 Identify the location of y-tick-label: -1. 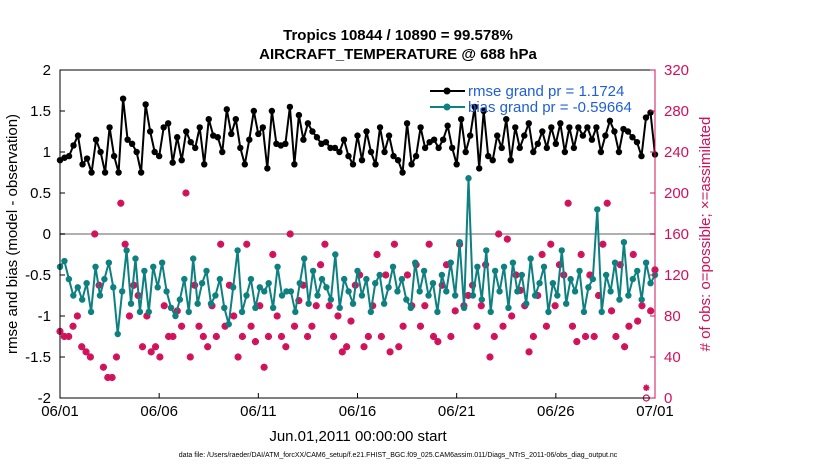
(44, 316).